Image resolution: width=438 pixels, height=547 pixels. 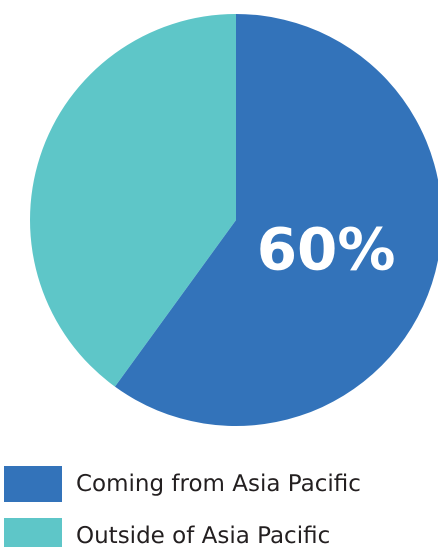 What do you see at coordinates (203, 535) in the screenshot?
I see `legend-label: Outside of Asia Pacific` at bounding box center [203, 535].